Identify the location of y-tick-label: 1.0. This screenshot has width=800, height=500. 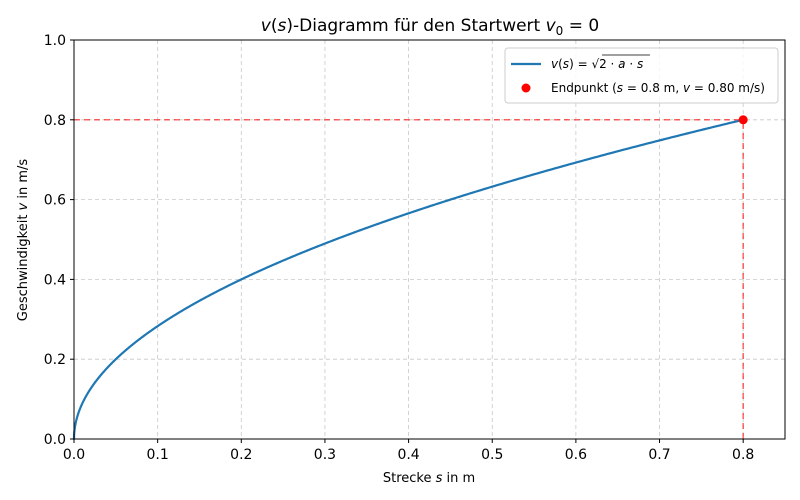
(55, 41).